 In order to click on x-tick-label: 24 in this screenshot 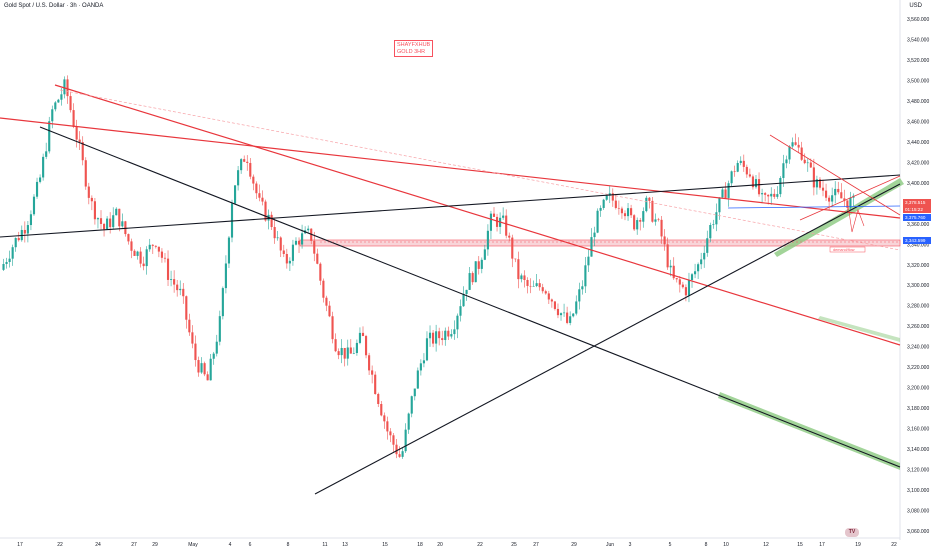, I will do `click(98, 545)`.